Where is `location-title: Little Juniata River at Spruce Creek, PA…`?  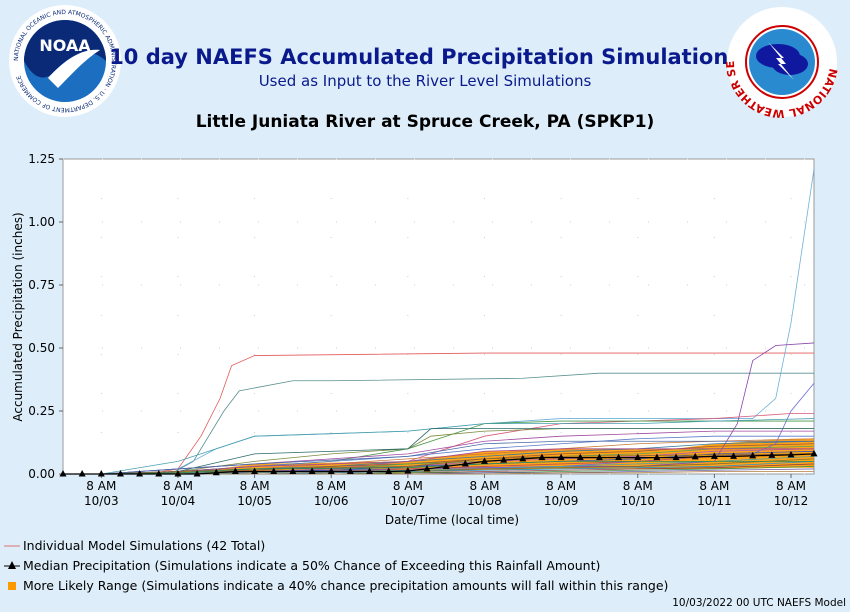 location-title: Little Juniata River at Spruce Creek, PA… is located at coordinates (425, 122).